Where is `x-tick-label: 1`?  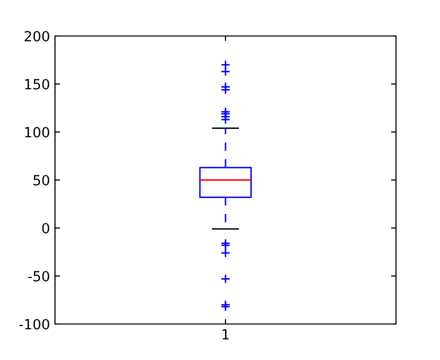 x-tick-label: 1 is located at coordinates (225, 334).